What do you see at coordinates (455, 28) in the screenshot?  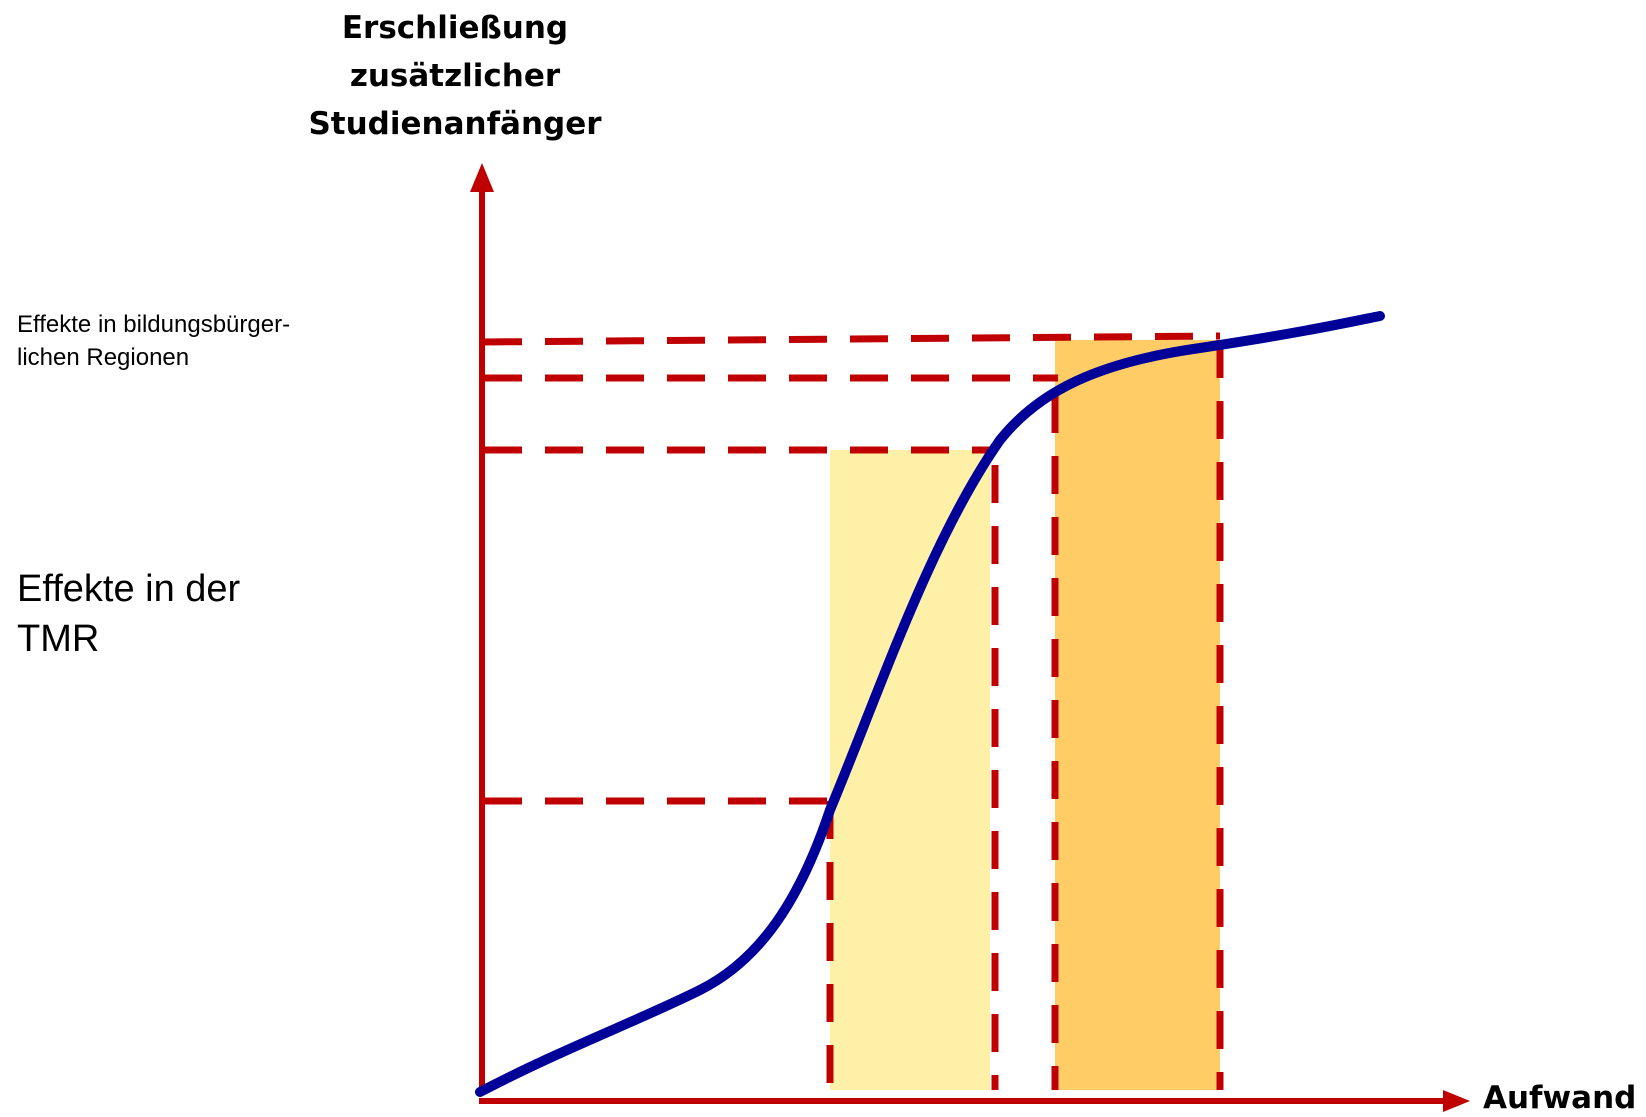 I see `y-axis-title-line-1: Erschließung` at bounding box center [455, 28].